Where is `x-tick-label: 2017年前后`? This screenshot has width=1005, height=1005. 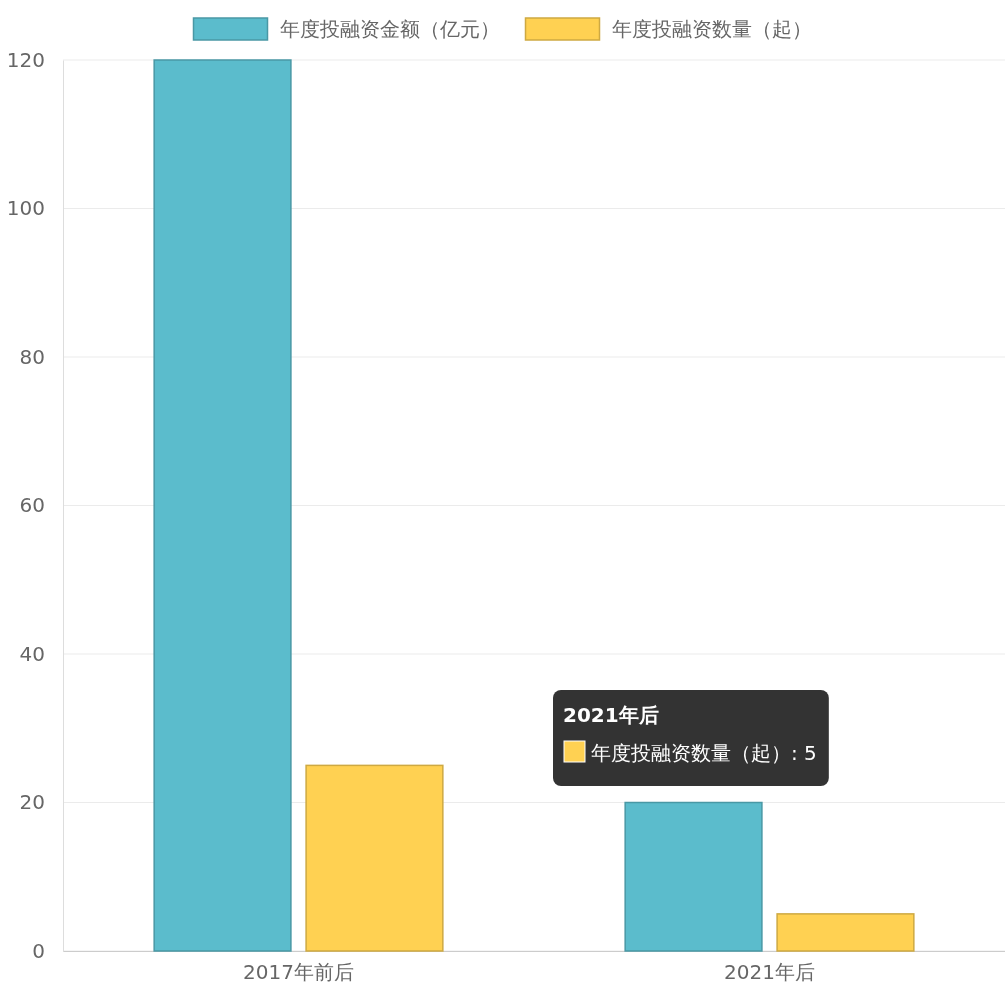 x-tick-label: 2017年前后 is located at coordinates (298, 972).